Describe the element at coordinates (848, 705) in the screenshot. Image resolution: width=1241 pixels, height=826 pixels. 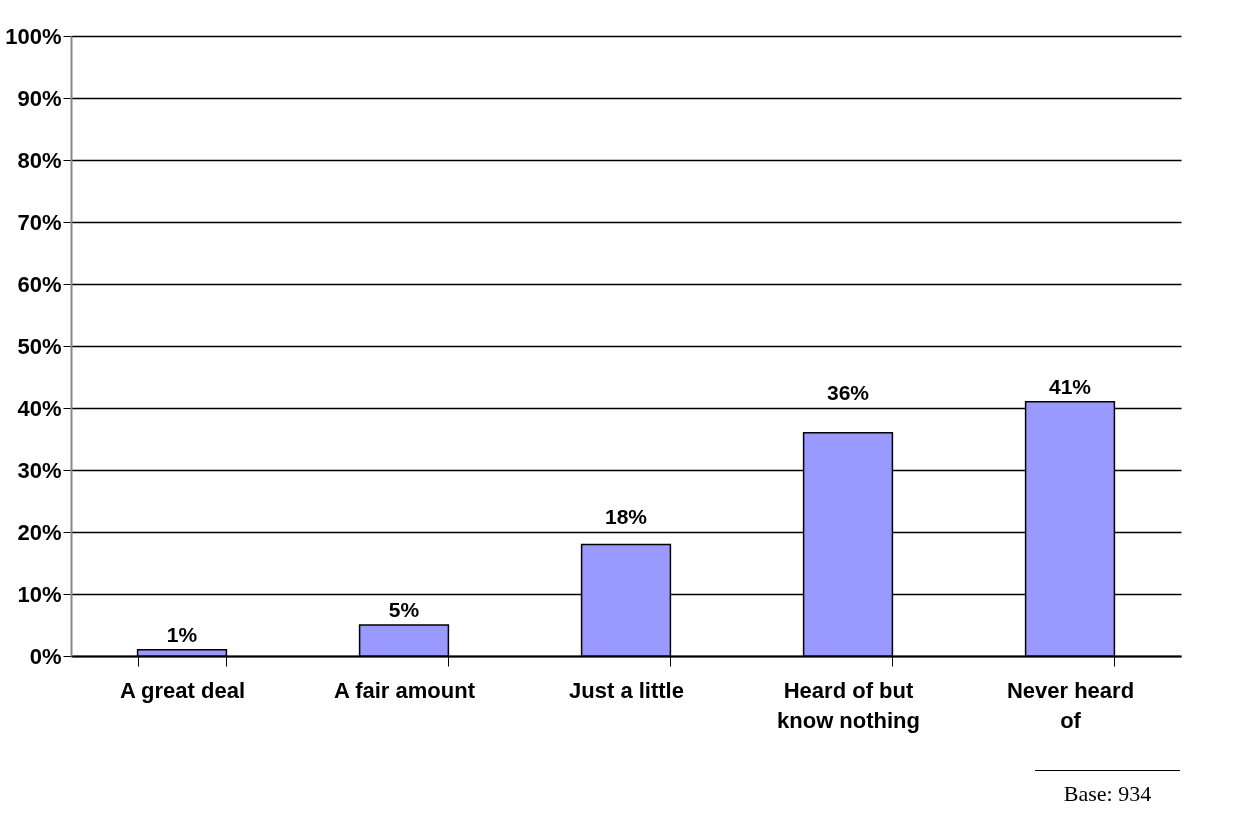
I see `x-tick-label: Heard of but know nothing` at that location.